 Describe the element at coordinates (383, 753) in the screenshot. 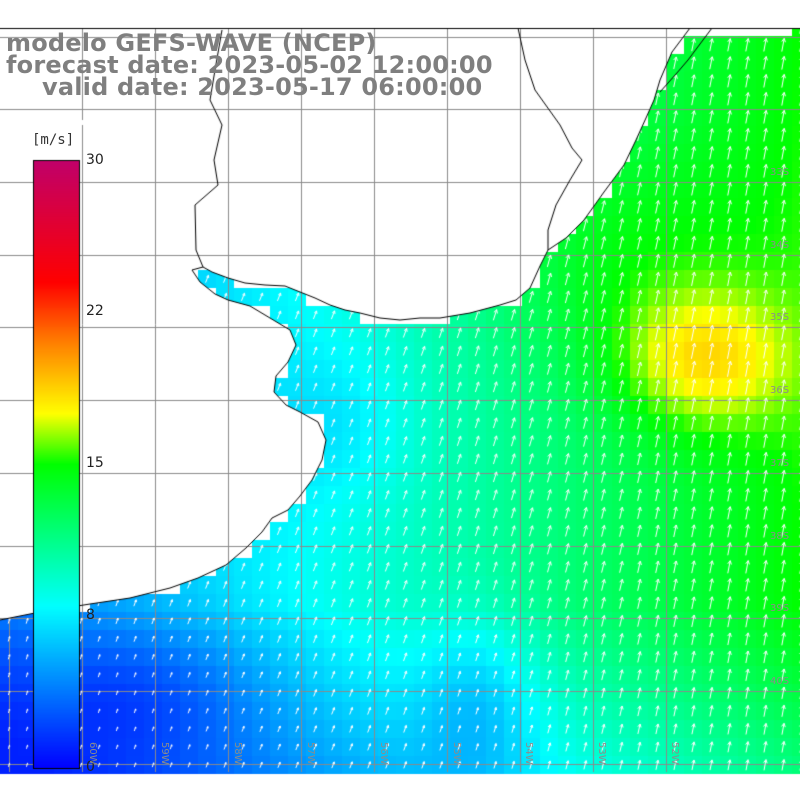

I see `lon-label-56w: 56W` at that location.